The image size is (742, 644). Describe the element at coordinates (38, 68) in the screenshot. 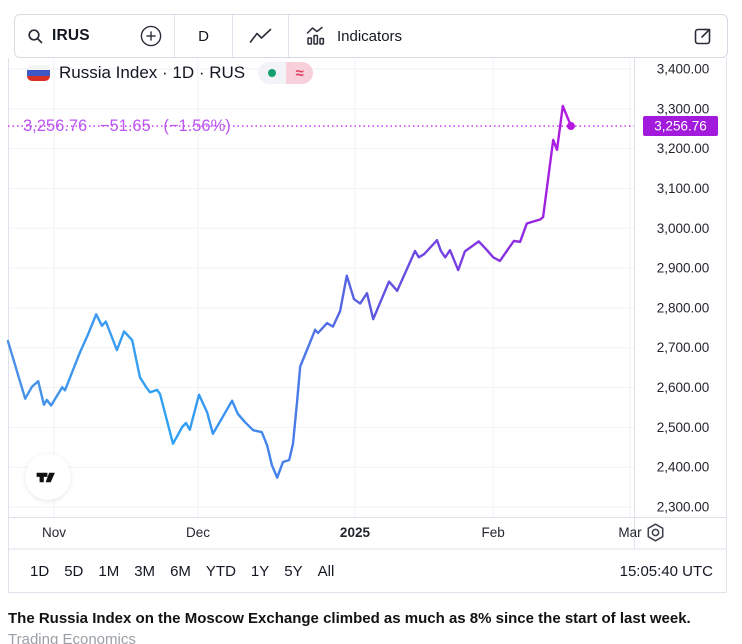

I see `flag-stripe-white` at that location.